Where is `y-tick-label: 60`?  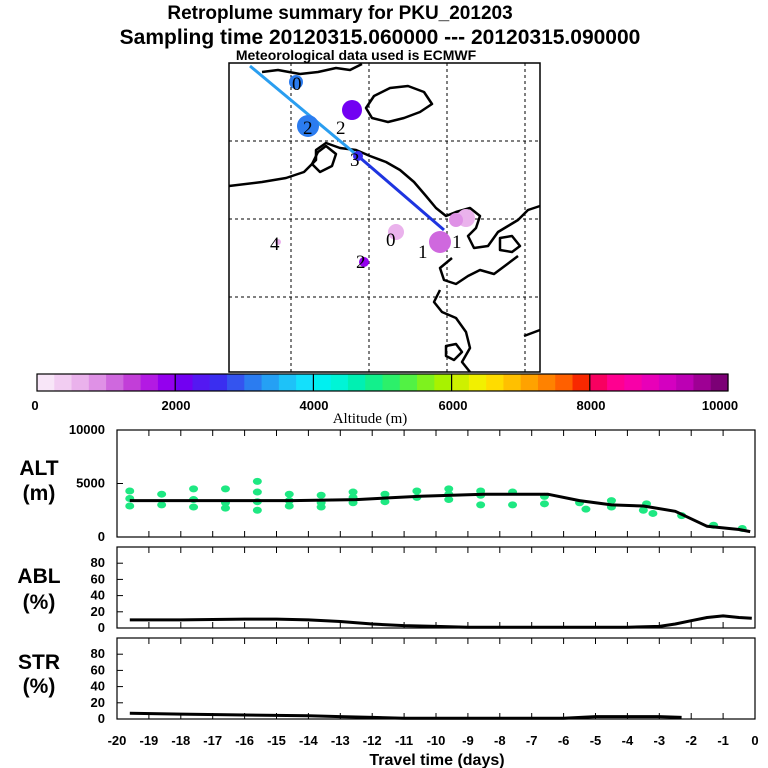
y-tick-label: 60 is located at coordinates (98, 669).